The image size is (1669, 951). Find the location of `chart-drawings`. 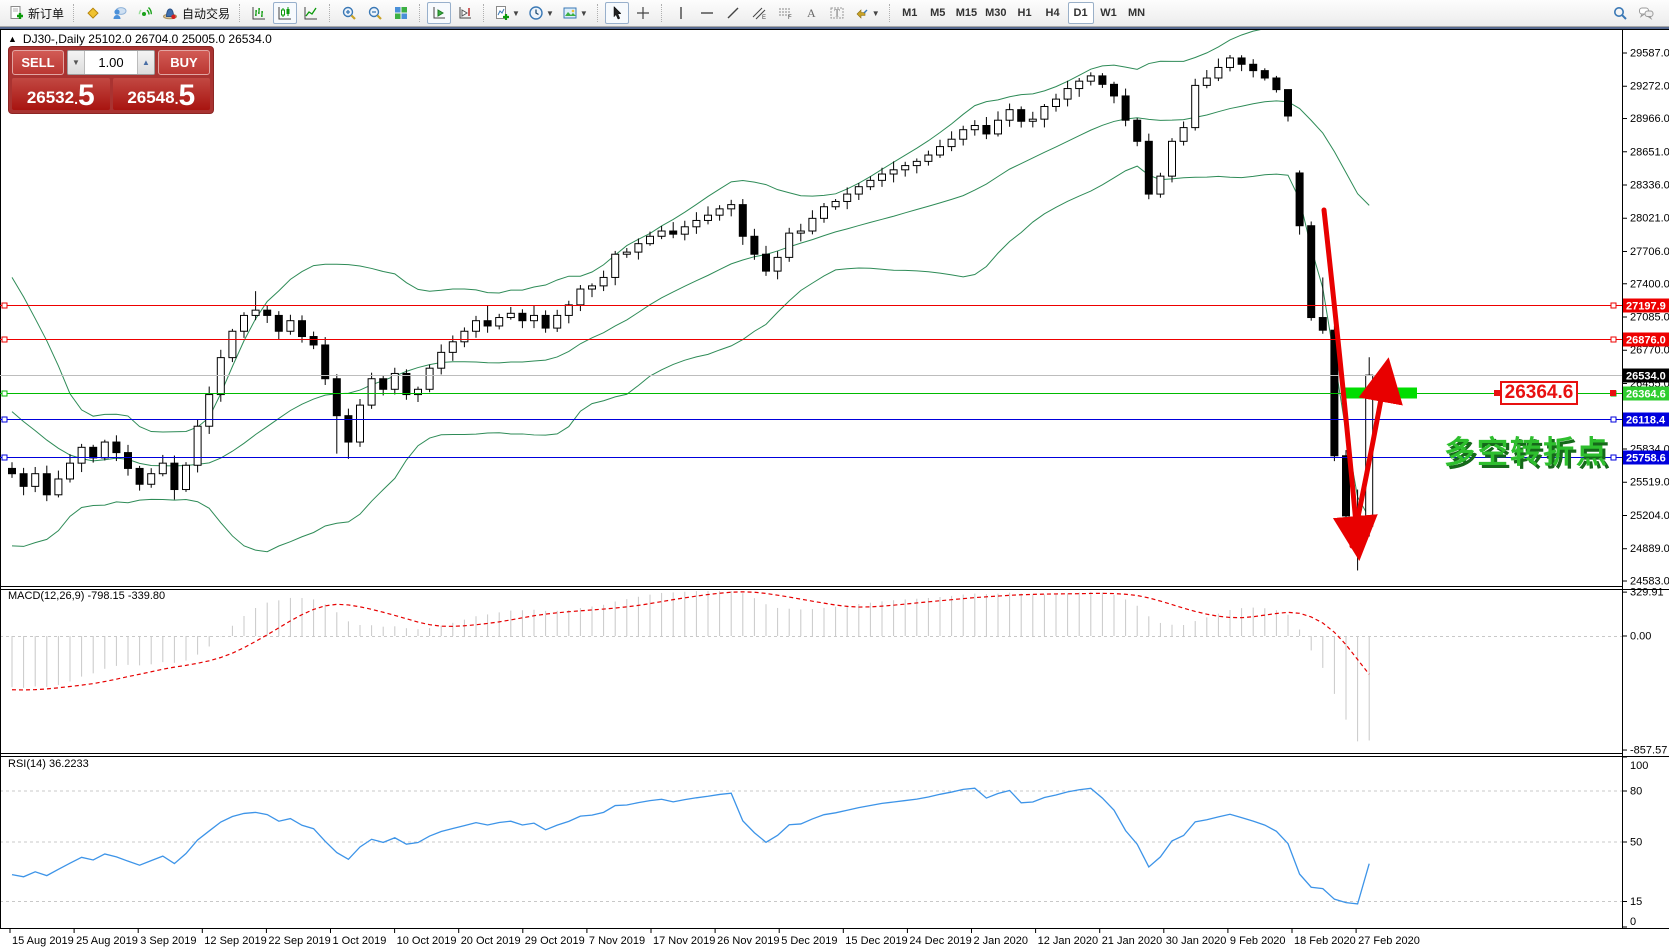

chart-drawings is located at coordinates (1468, 384).